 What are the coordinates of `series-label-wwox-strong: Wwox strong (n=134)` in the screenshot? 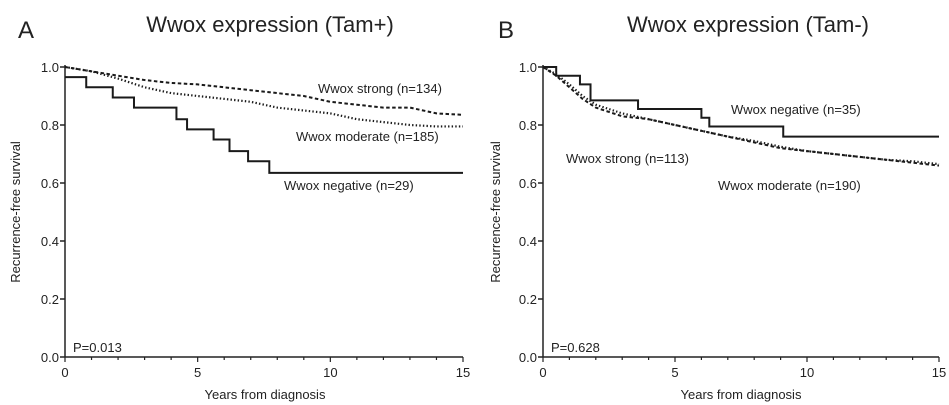 It's located at (380, 88).